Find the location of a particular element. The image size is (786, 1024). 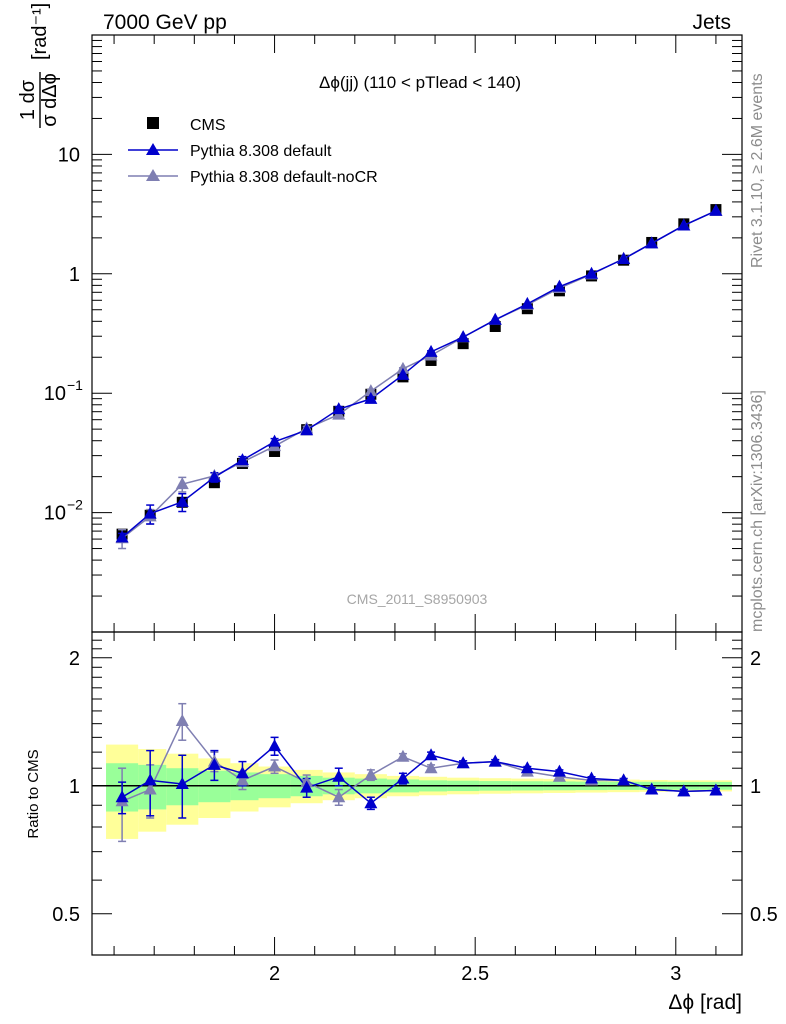

mcplots-label: mcplots.cern.ch [arXiv:1306.3436] is located at coordinates (757, 511).